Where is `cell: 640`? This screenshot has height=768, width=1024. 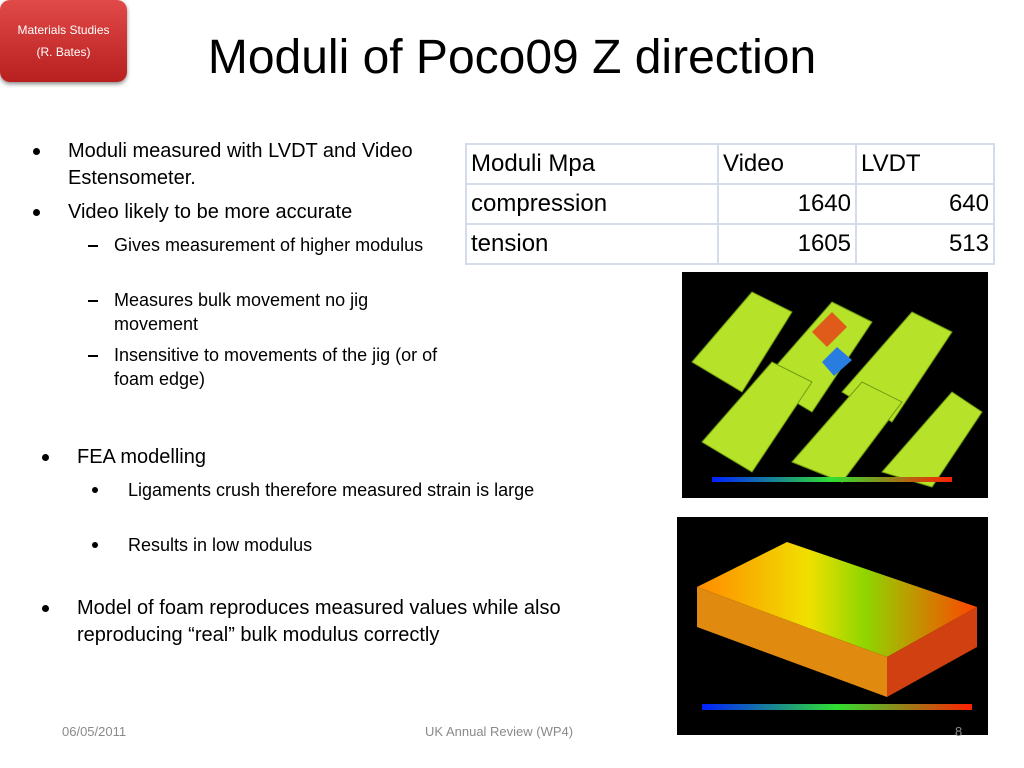 cell: 640 is located at coordinates (925, 204).